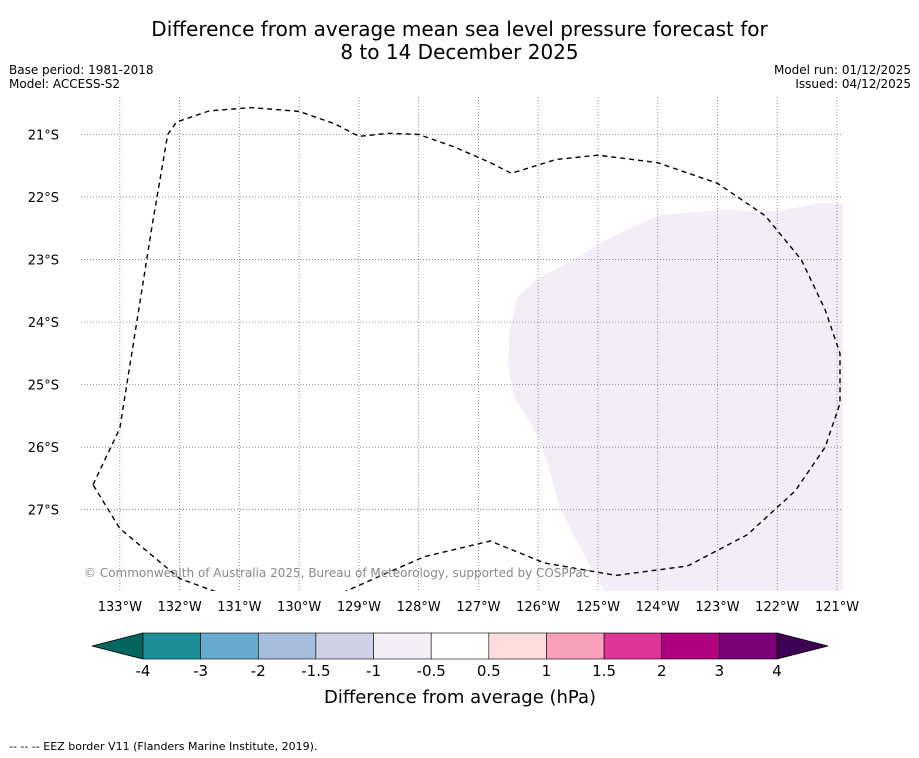 The height and width of the screenshot is (758, 919). Describe the element at coordinates (777, 607) in the screenshot. I see `longitude-label: 122°W` at that location.